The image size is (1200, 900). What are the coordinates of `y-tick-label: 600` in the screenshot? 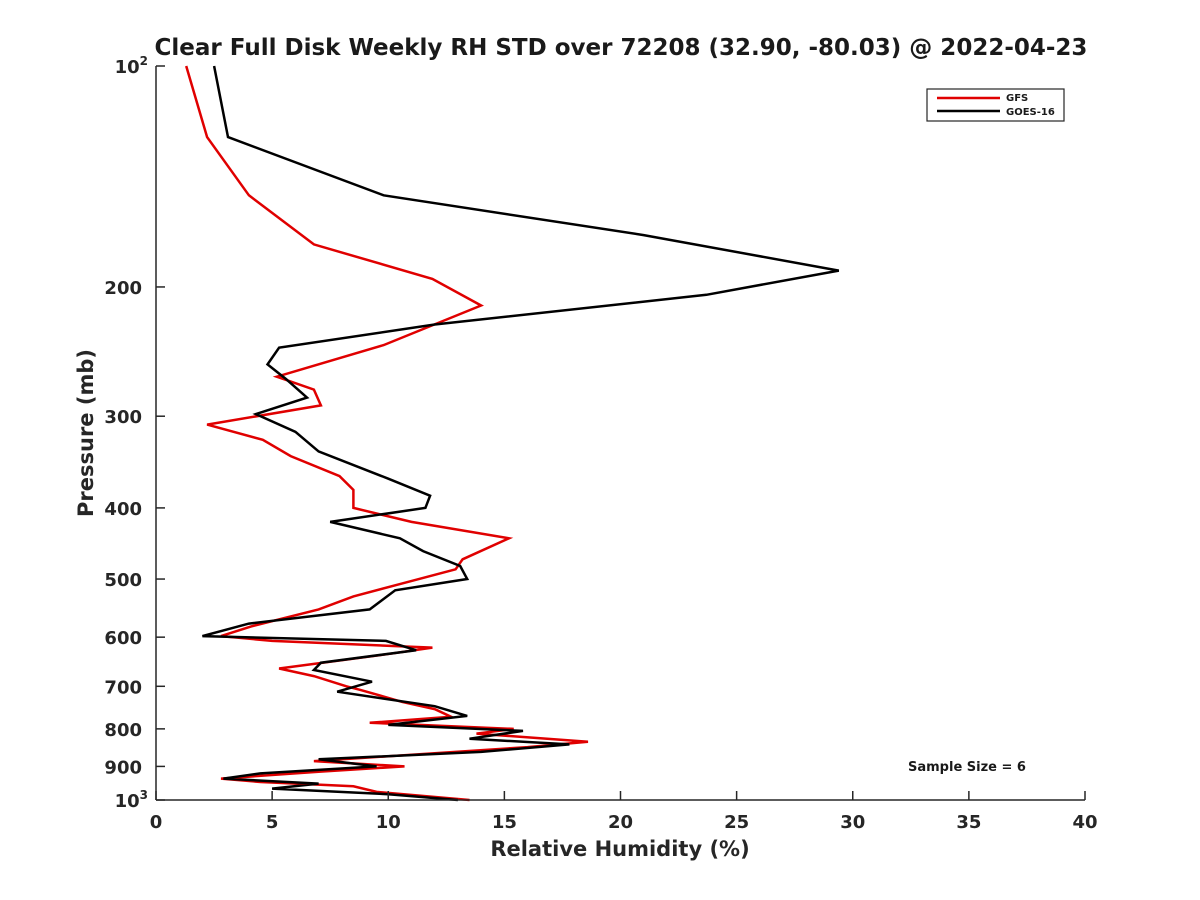 It's located at (123, 638).